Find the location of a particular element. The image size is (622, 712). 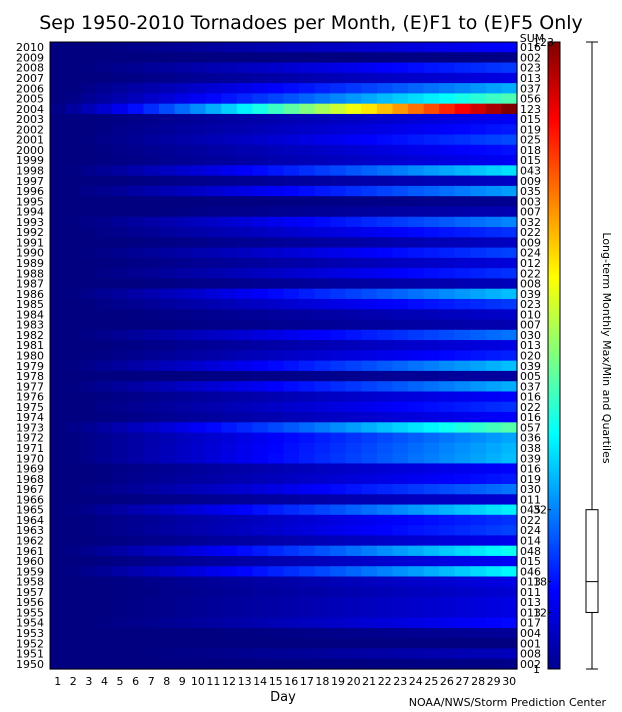

day-tick-label: 29 is located at coordinates (494, 681).